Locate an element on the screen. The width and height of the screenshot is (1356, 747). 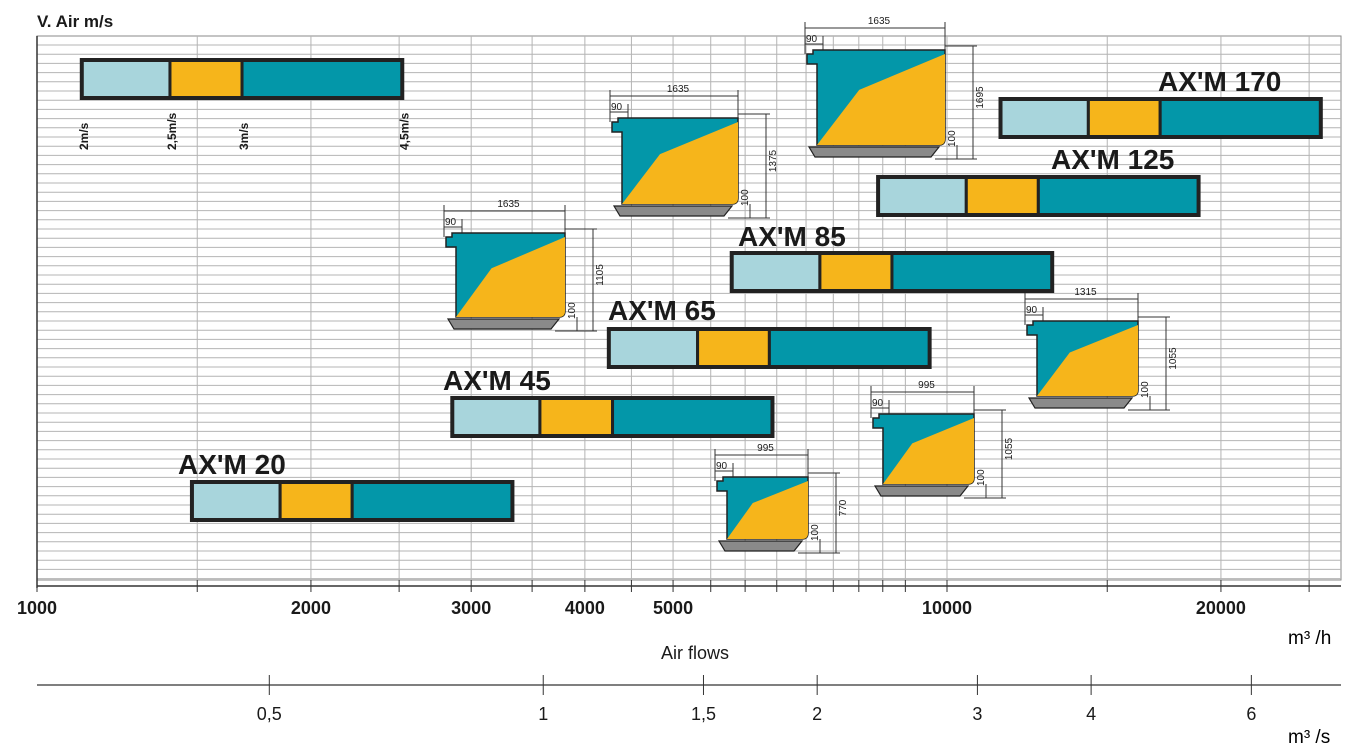
speed-label: 2m/s is located at coordinates (84, 136).